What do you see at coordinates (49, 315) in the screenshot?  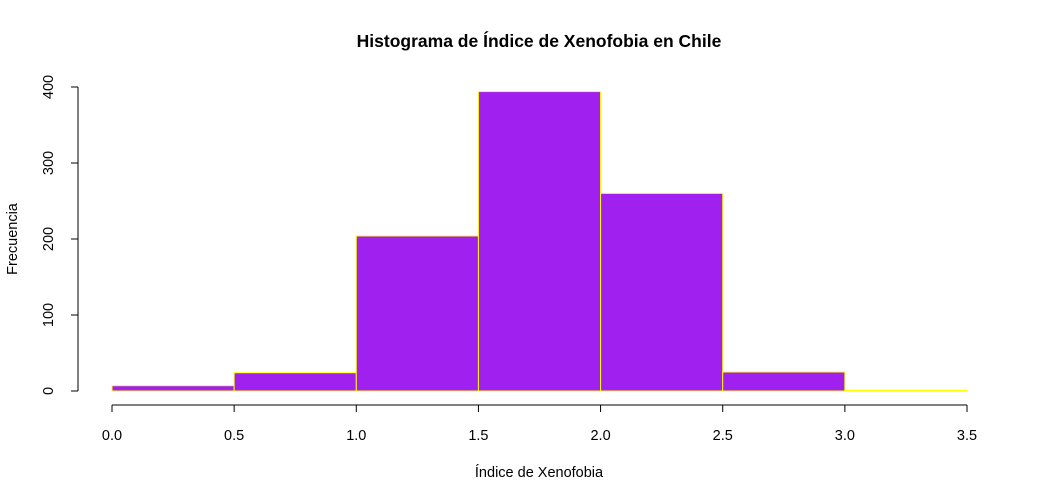 I see `y-tick-label: 100` at bounding box center [49, 315].